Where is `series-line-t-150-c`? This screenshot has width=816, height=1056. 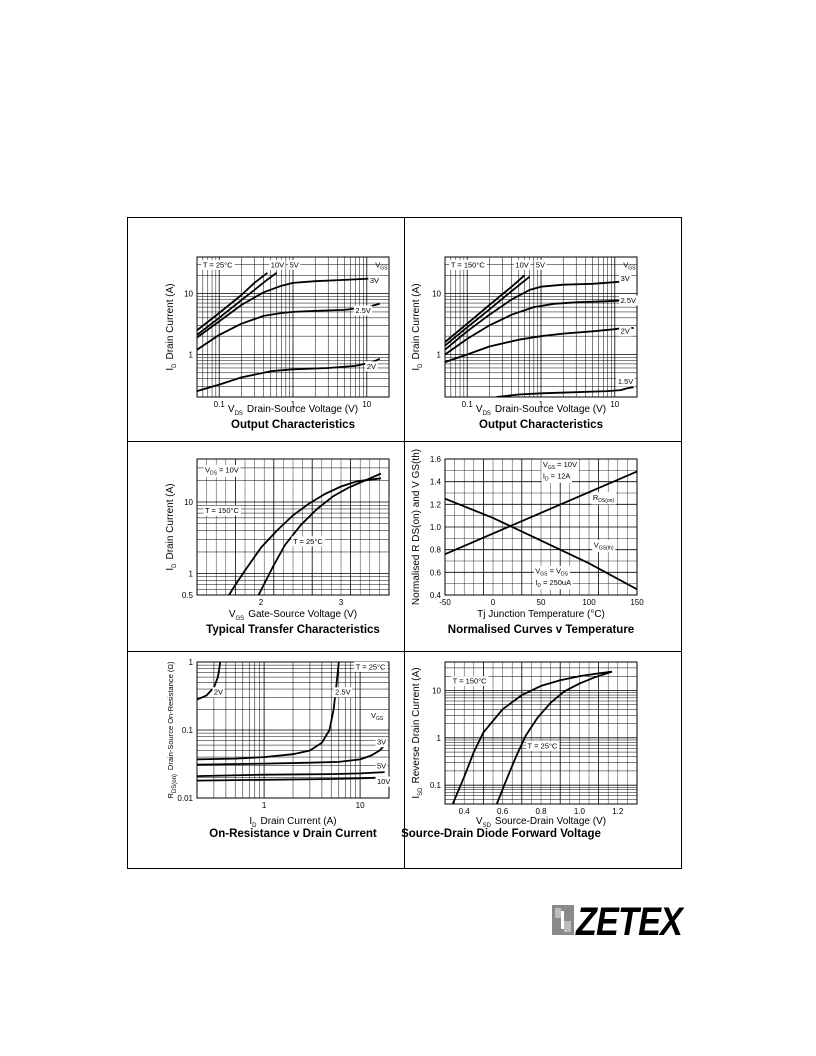
series-line-t-150-c is located at coordinates (532, 737).